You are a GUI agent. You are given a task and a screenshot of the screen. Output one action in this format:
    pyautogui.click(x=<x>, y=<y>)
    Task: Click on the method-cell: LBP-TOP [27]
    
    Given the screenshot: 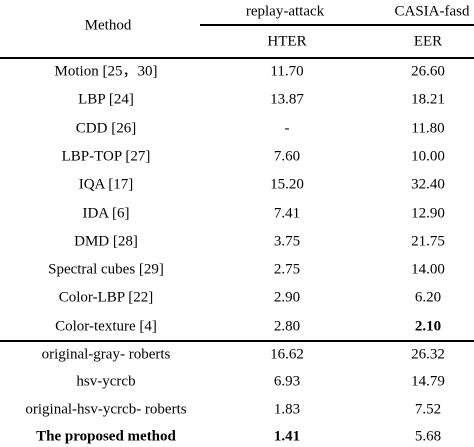 What is the action you would take?
    pyautogui.click(x=106, y=156)
    